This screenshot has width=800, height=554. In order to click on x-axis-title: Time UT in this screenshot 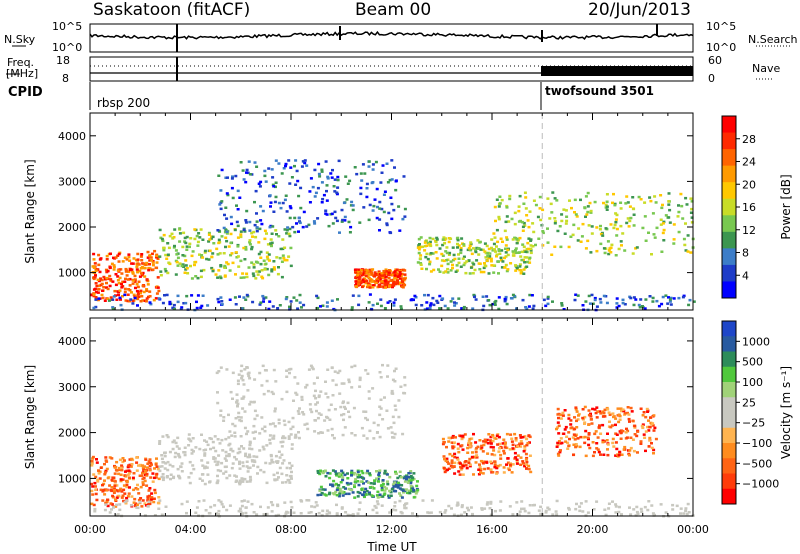, I will do `click(391, 547)`.